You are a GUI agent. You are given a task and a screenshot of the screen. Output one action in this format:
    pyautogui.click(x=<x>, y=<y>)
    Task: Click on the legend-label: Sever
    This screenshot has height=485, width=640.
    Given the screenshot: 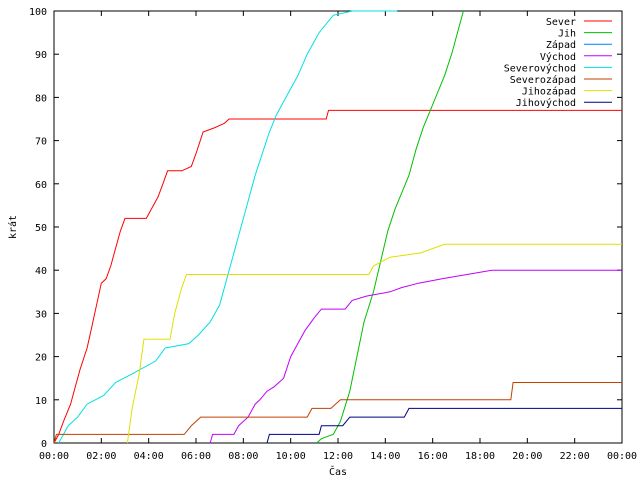 What is the action you would take?
    pyautogui.click(x=561, y=22)
    